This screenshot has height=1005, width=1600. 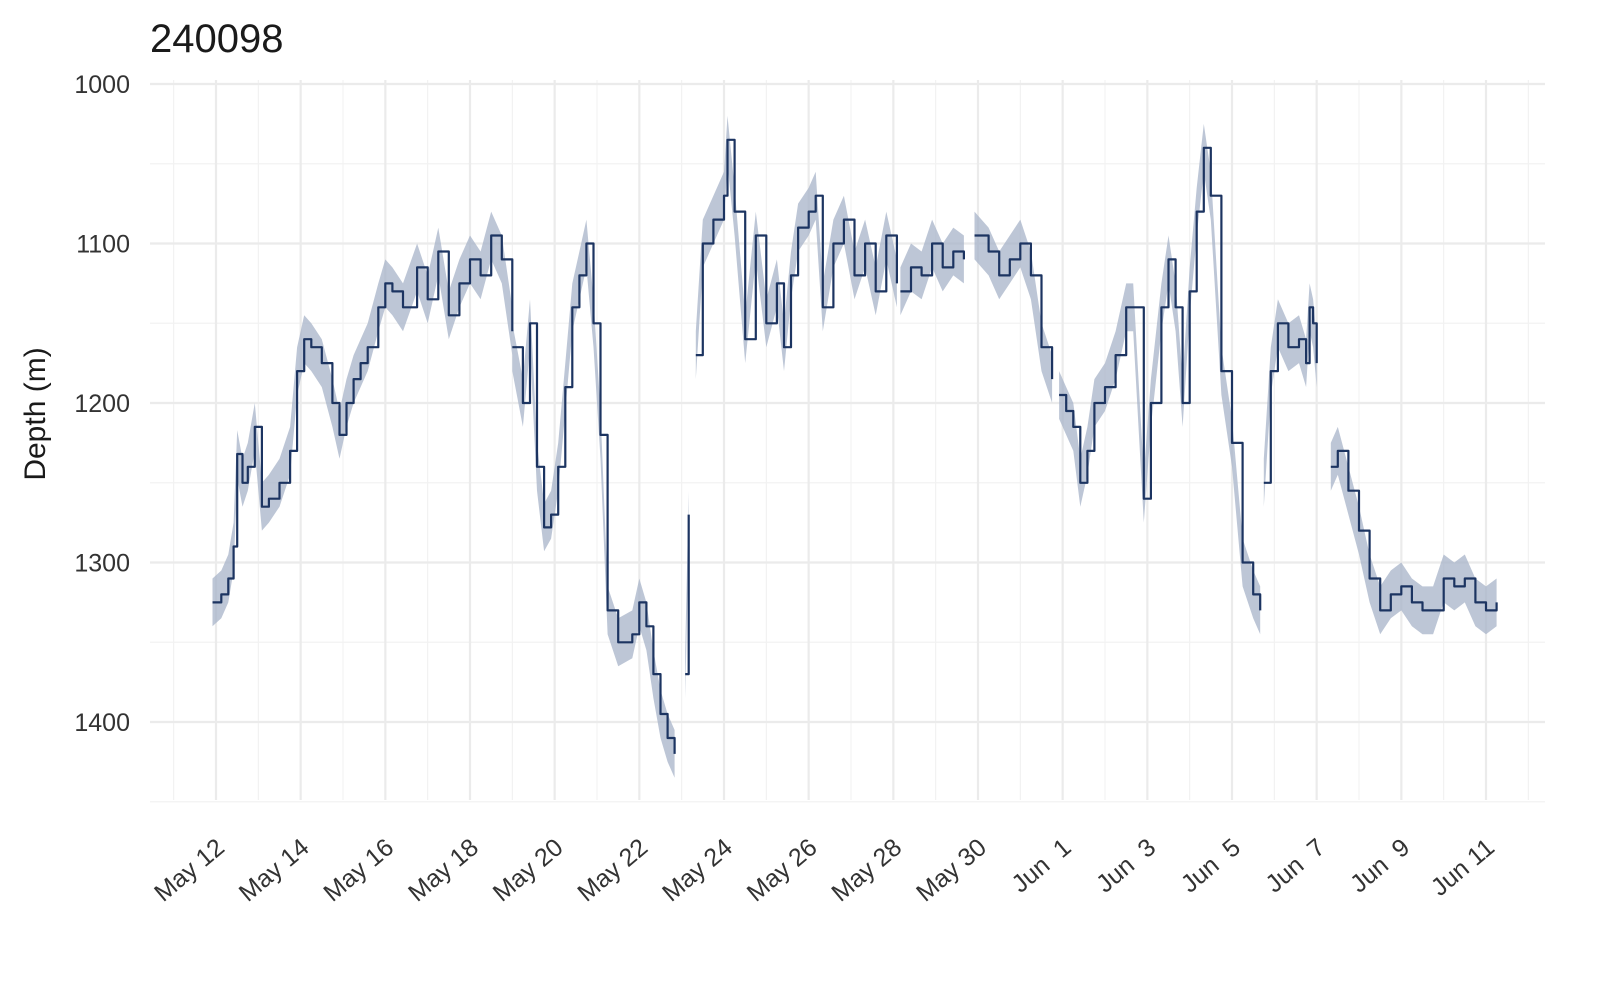 What do you see at coordinates (216, 39) in the screenshot?
I see `chart-title: 240098` at bounding box center [216, 39].